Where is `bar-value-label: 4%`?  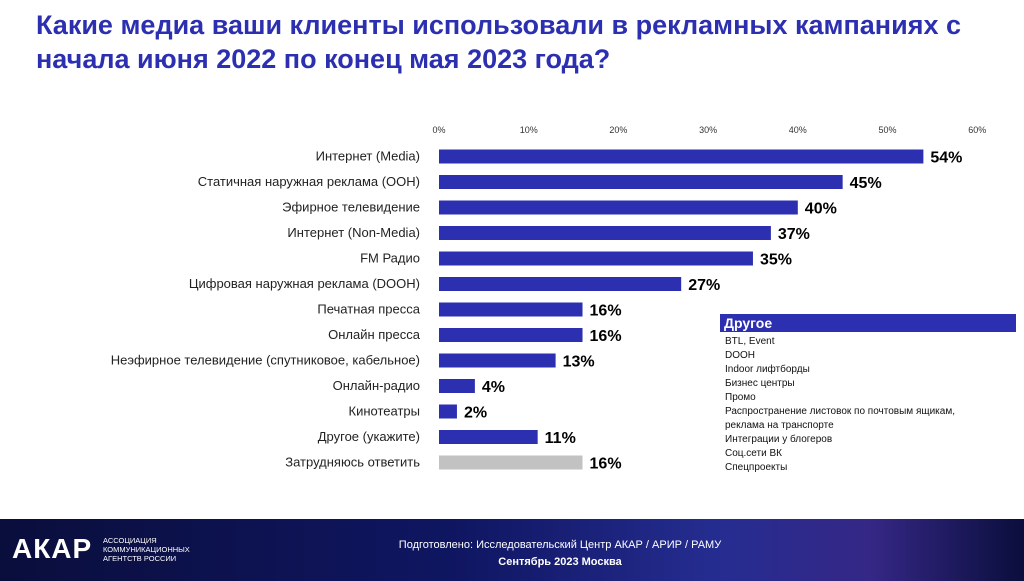 bar-value-label: 4% is located at coordinates (493, 387).